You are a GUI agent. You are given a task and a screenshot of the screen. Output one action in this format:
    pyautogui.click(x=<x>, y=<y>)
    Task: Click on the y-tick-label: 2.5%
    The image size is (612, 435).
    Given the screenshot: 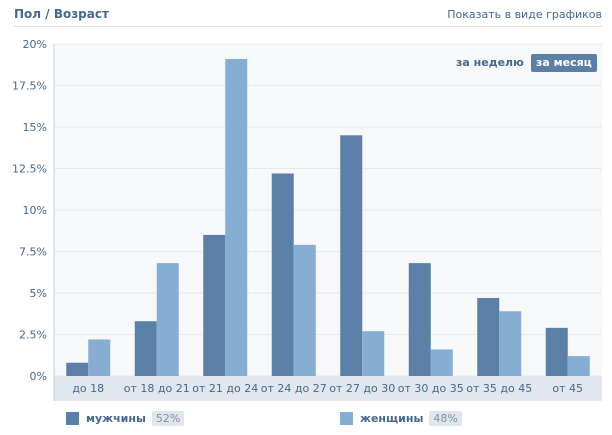 What is the action you would take?
    pyautogui.click(x=33, y=335)
    